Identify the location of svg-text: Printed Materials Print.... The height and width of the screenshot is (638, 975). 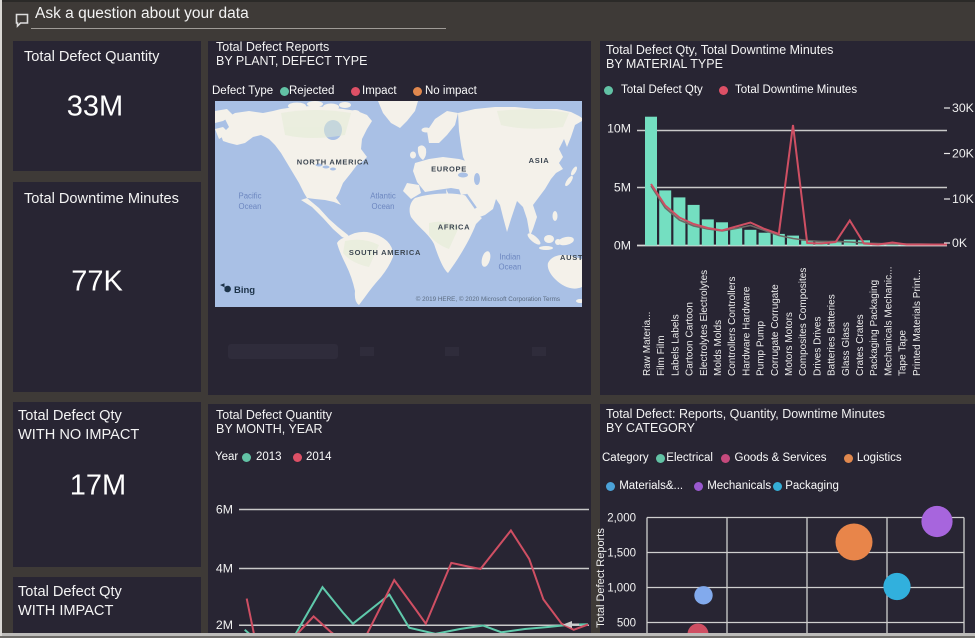
(917, 322).